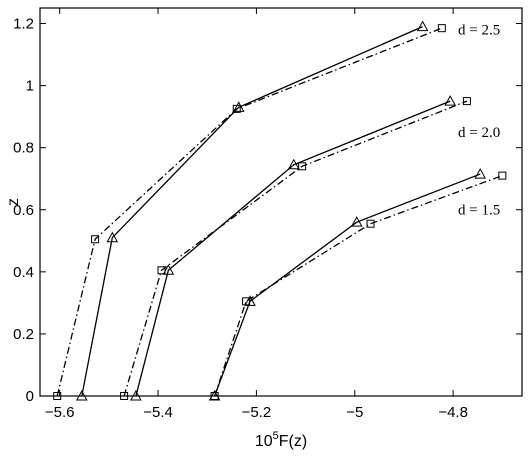 This screenshot has width=532, height=456. What do you see at coordinates (23, 148) in the screenshot?
I see `y-tick-label: 0.8` at bounding box center [23, 148].